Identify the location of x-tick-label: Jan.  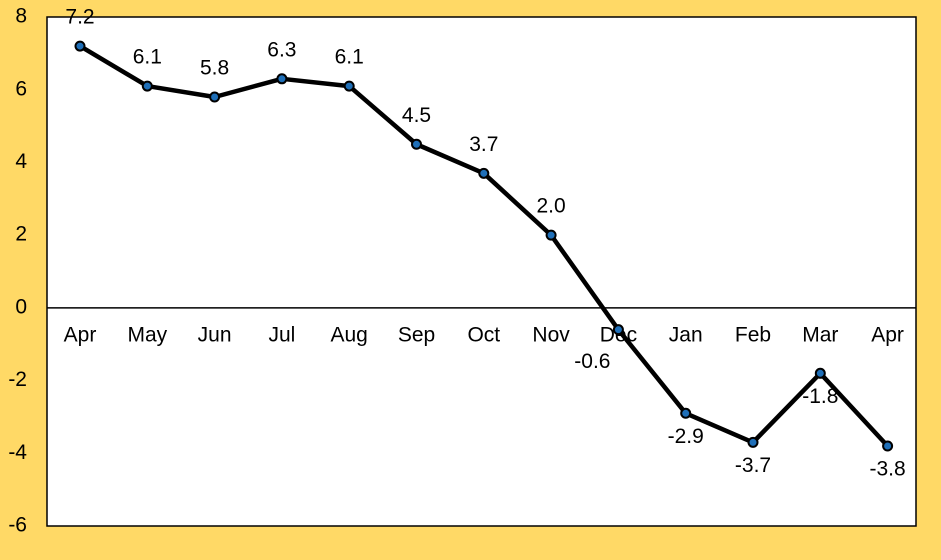
(686, 335).